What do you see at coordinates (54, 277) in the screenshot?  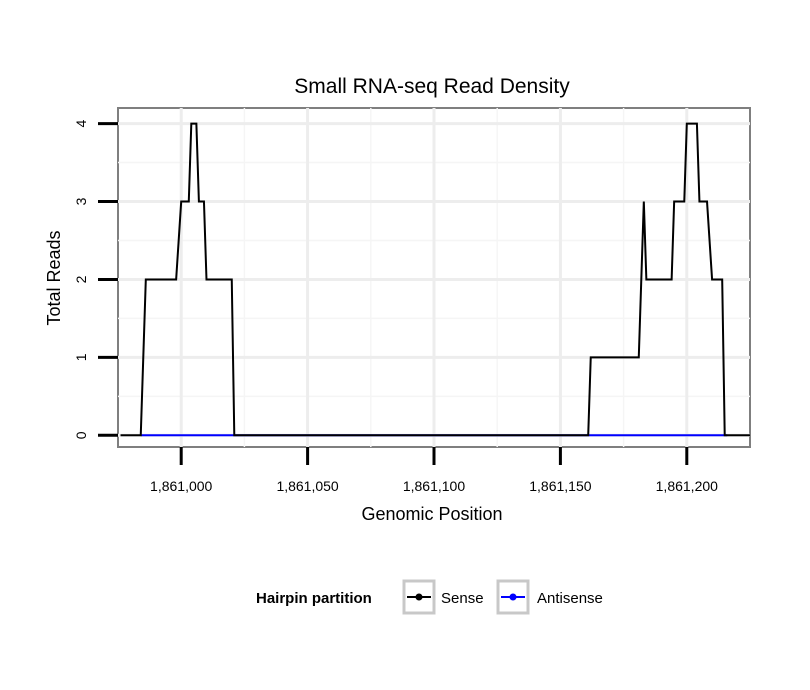 I see `y-axis-label: Total Reads` at bounding box center [54, 277].